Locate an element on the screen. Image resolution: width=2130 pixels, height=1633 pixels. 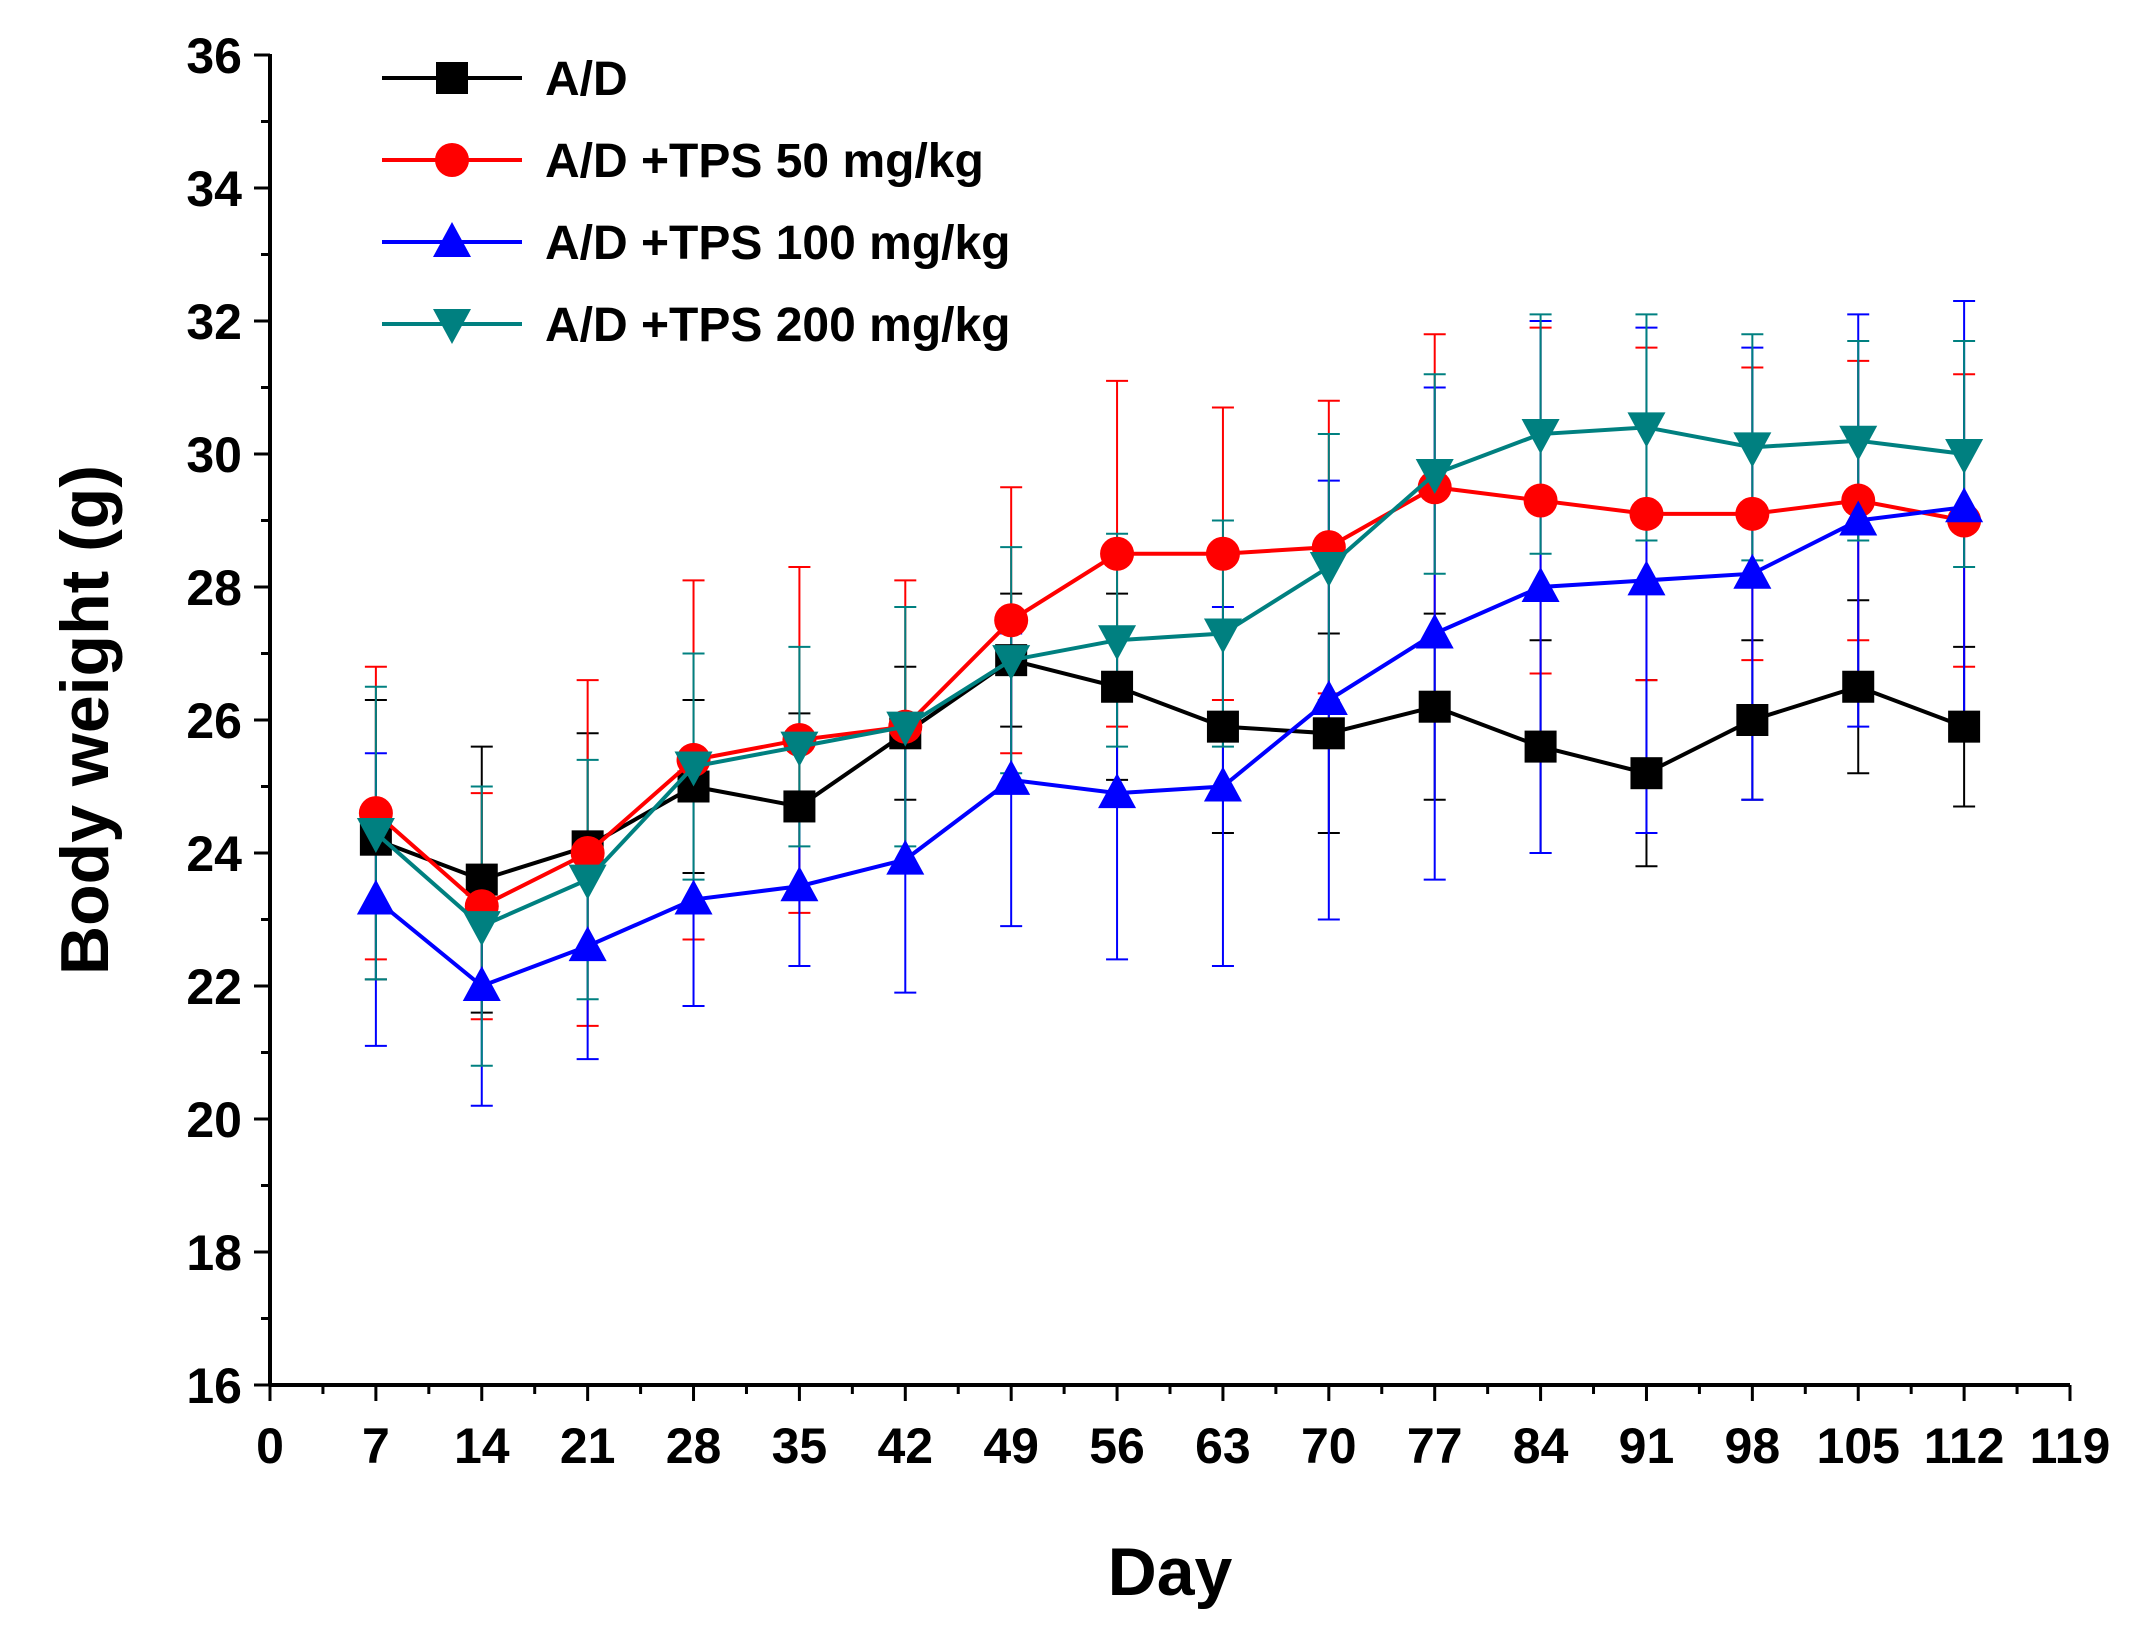
y-tick-label: 36 is located at coordinates (214, 56).